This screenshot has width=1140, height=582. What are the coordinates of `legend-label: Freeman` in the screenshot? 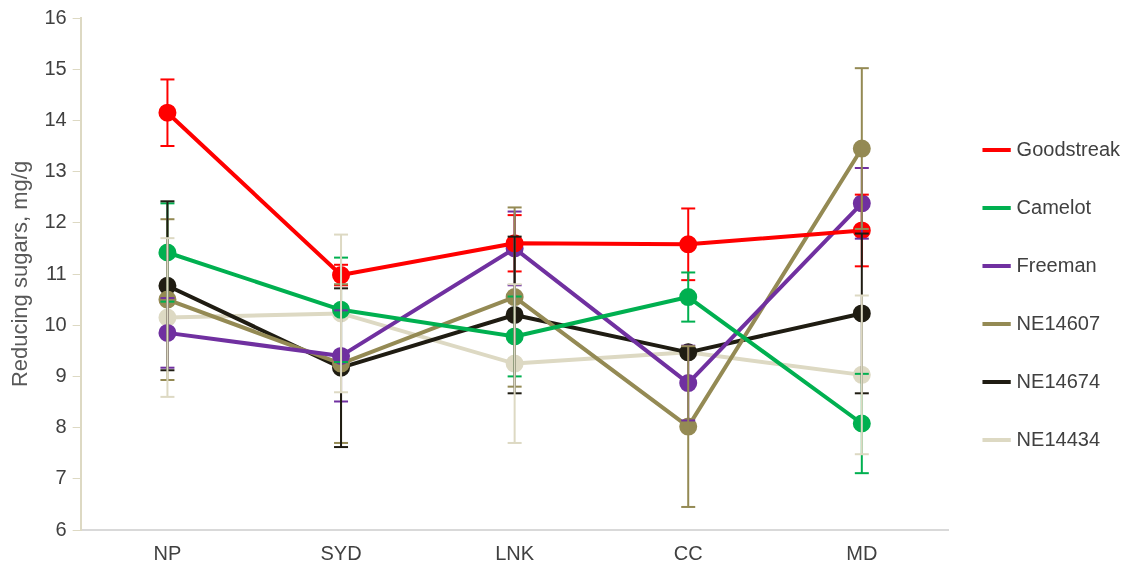 It's located at (1056, 264).